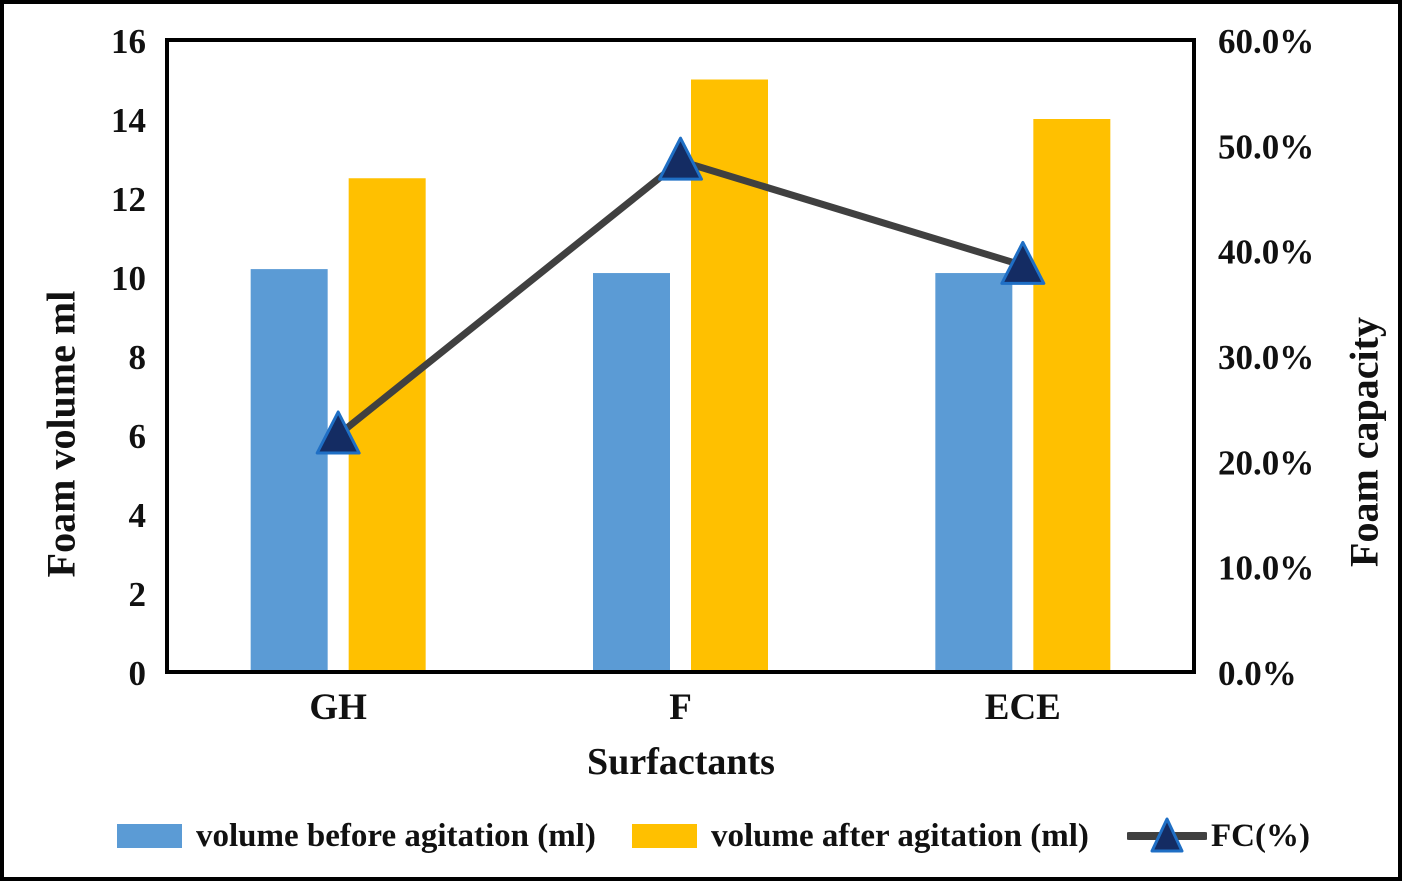 The width and height of the screenshot is (1402, 881). I want to click on left-tick-6: 6, so click(138, 436).